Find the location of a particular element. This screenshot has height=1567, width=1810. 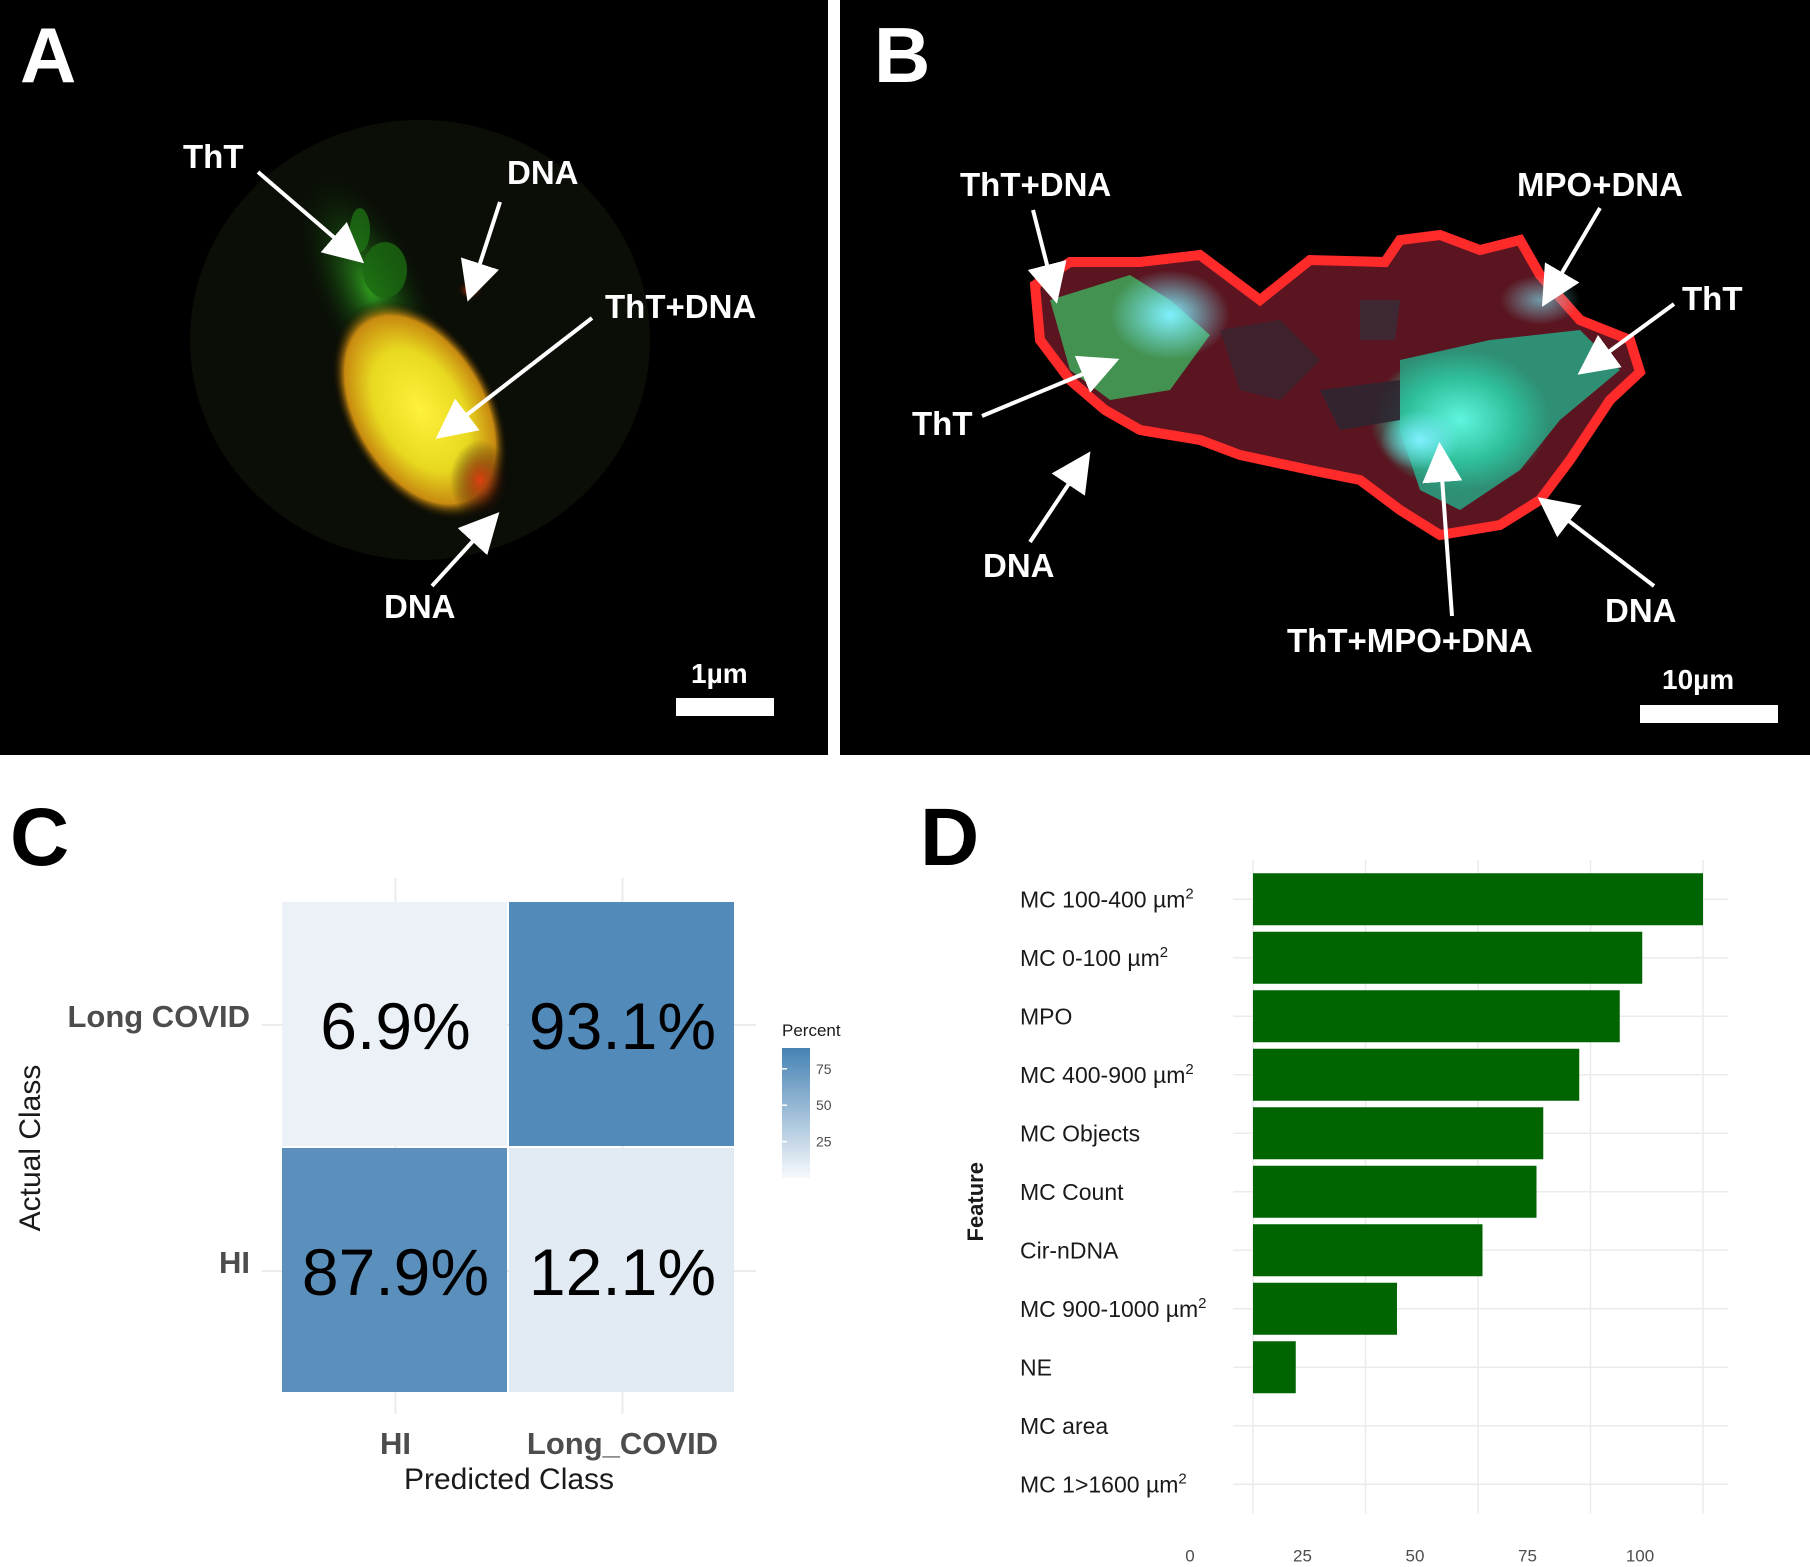

feature-label-text: Cir-nDNA is located at coordinates (1069, 1250).